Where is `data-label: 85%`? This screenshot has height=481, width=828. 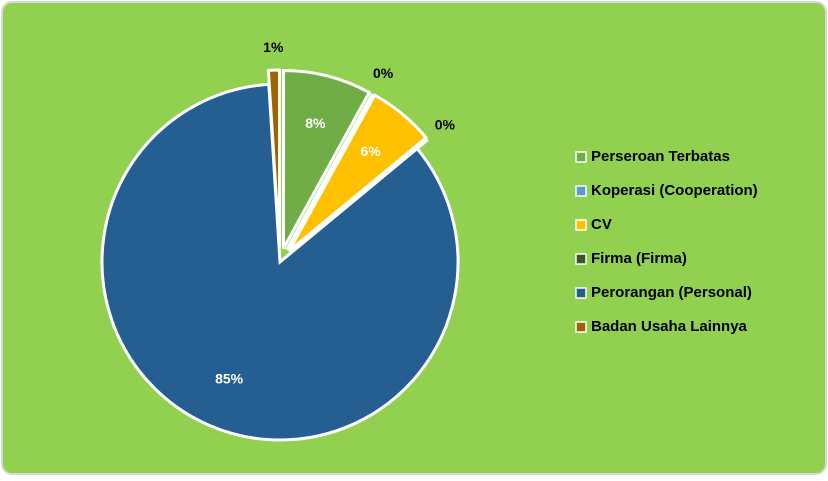 data-label: 85% is located at coordinates (229, 378).